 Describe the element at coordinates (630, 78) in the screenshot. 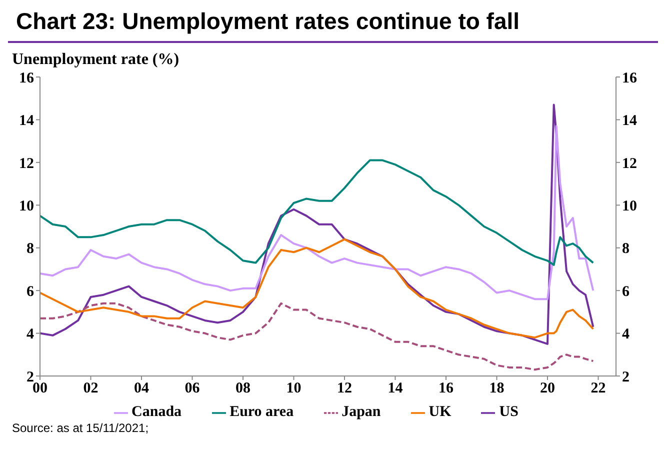

I see `y2-tick-label: 16` at that location.